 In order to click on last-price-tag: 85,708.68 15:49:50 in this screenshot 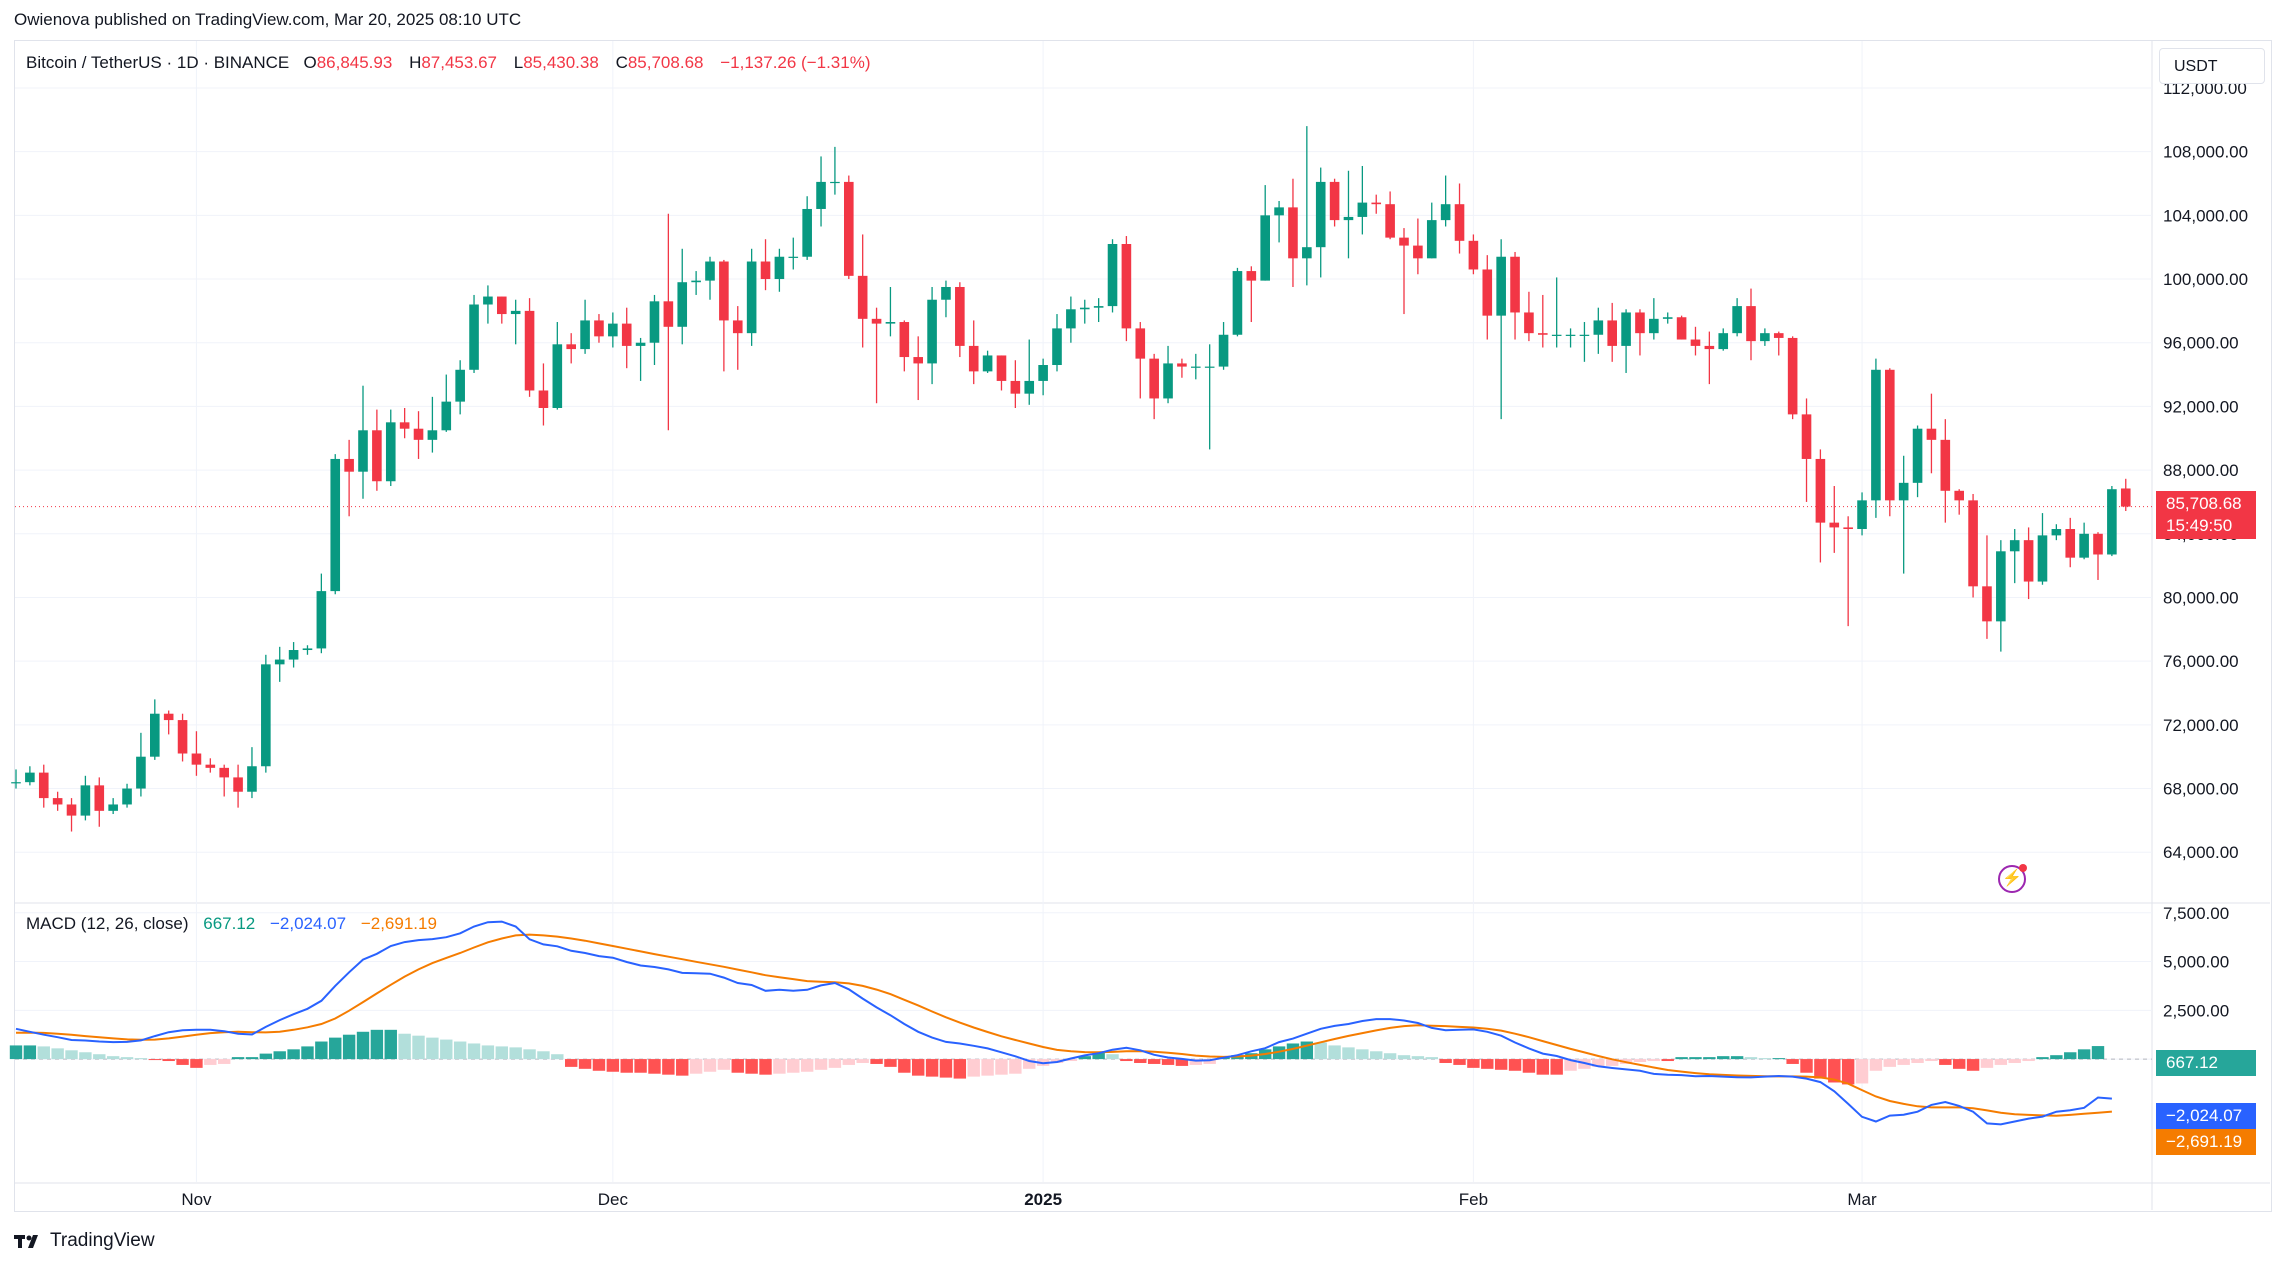, I will do `click(2206, 515)`.